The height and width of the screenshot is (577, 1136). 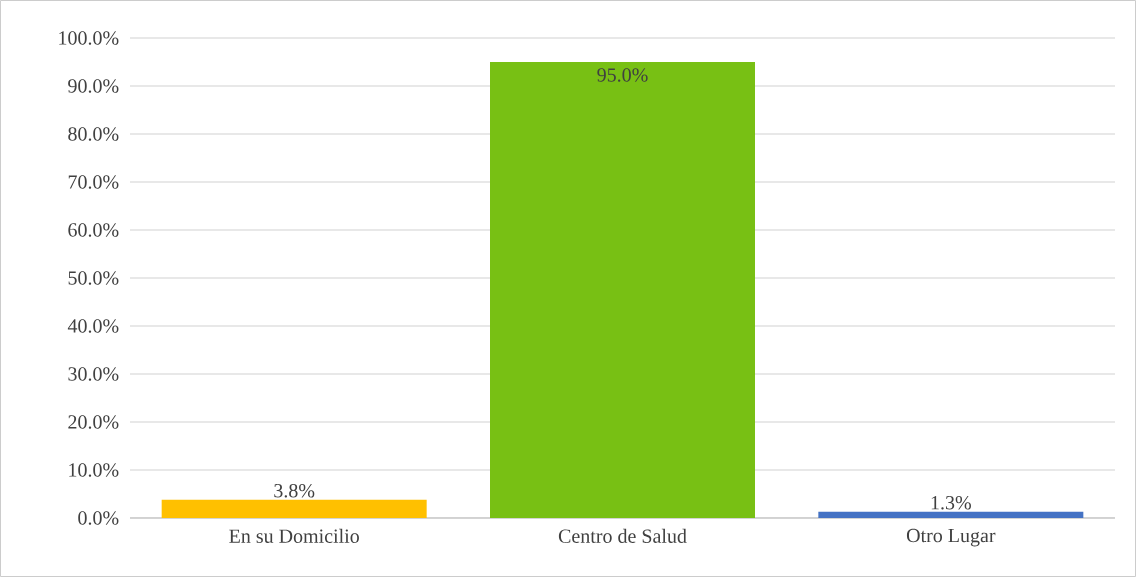 I want to click on y-tick-label: 30.0%, so click(x=93, y=374).